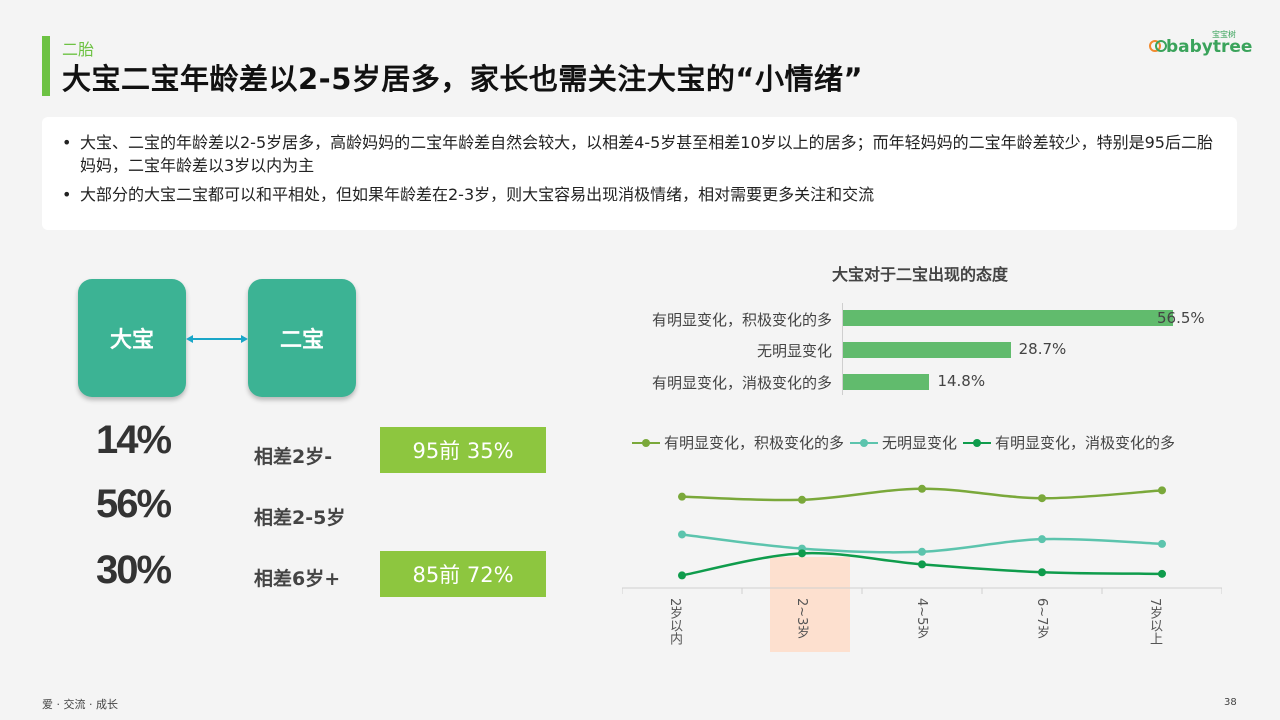  Describe the element at coordinates (134, 440) in the screenshot. I see `age-gap-percent: 14%` at that location.